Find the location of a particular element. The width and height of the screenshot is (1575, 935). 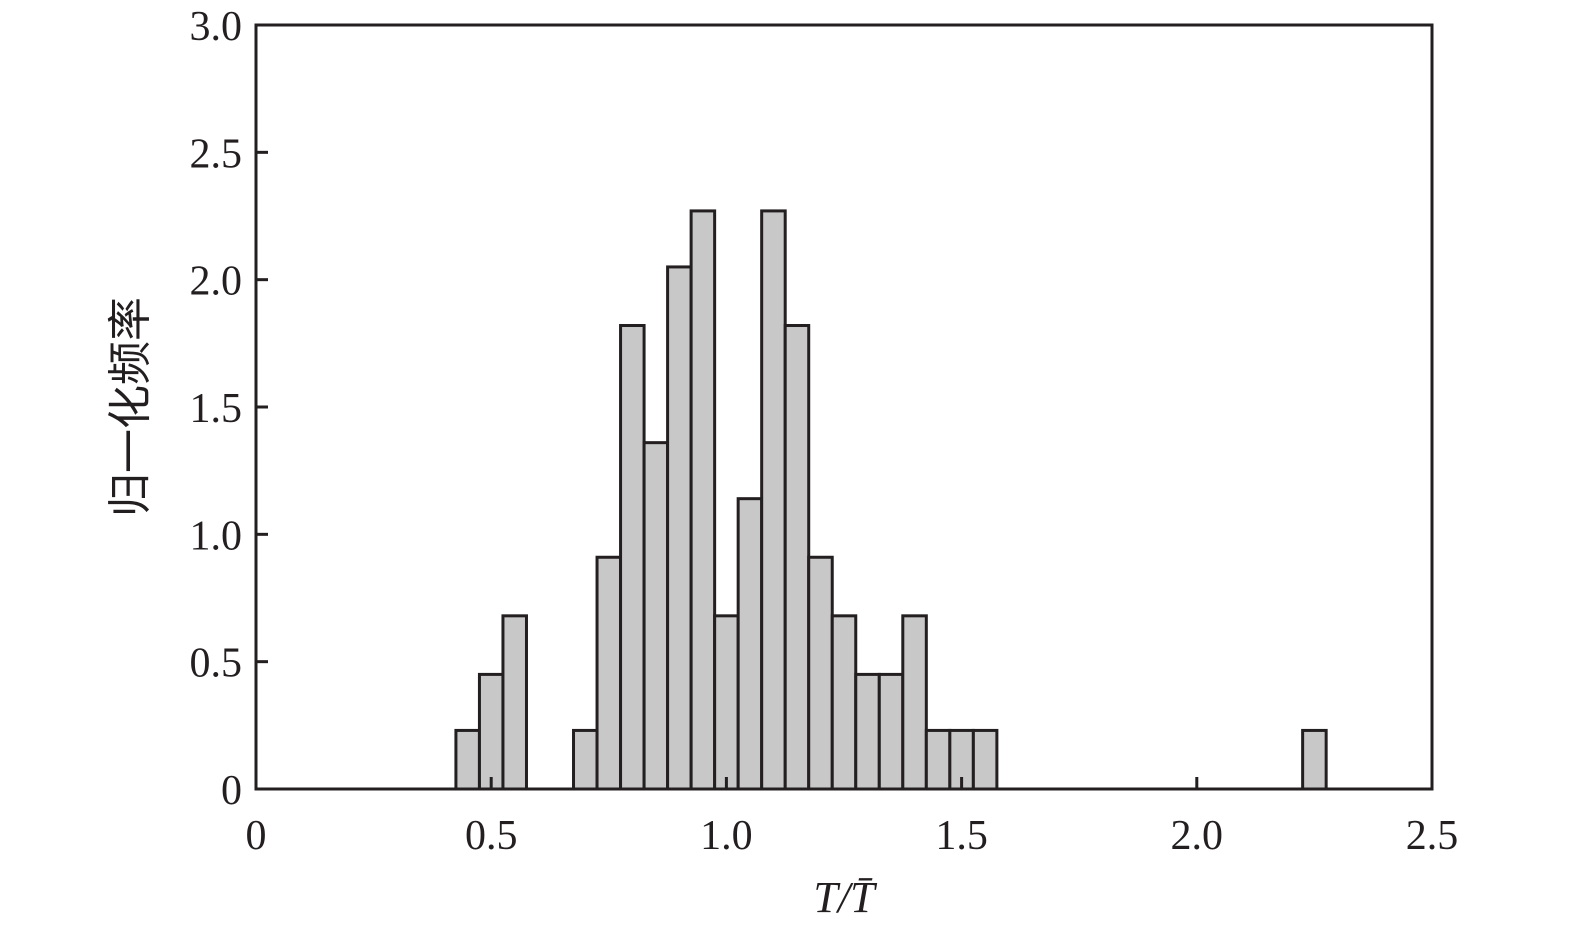

x-tick-label-1: 0 is located at coordinates (256, 836).